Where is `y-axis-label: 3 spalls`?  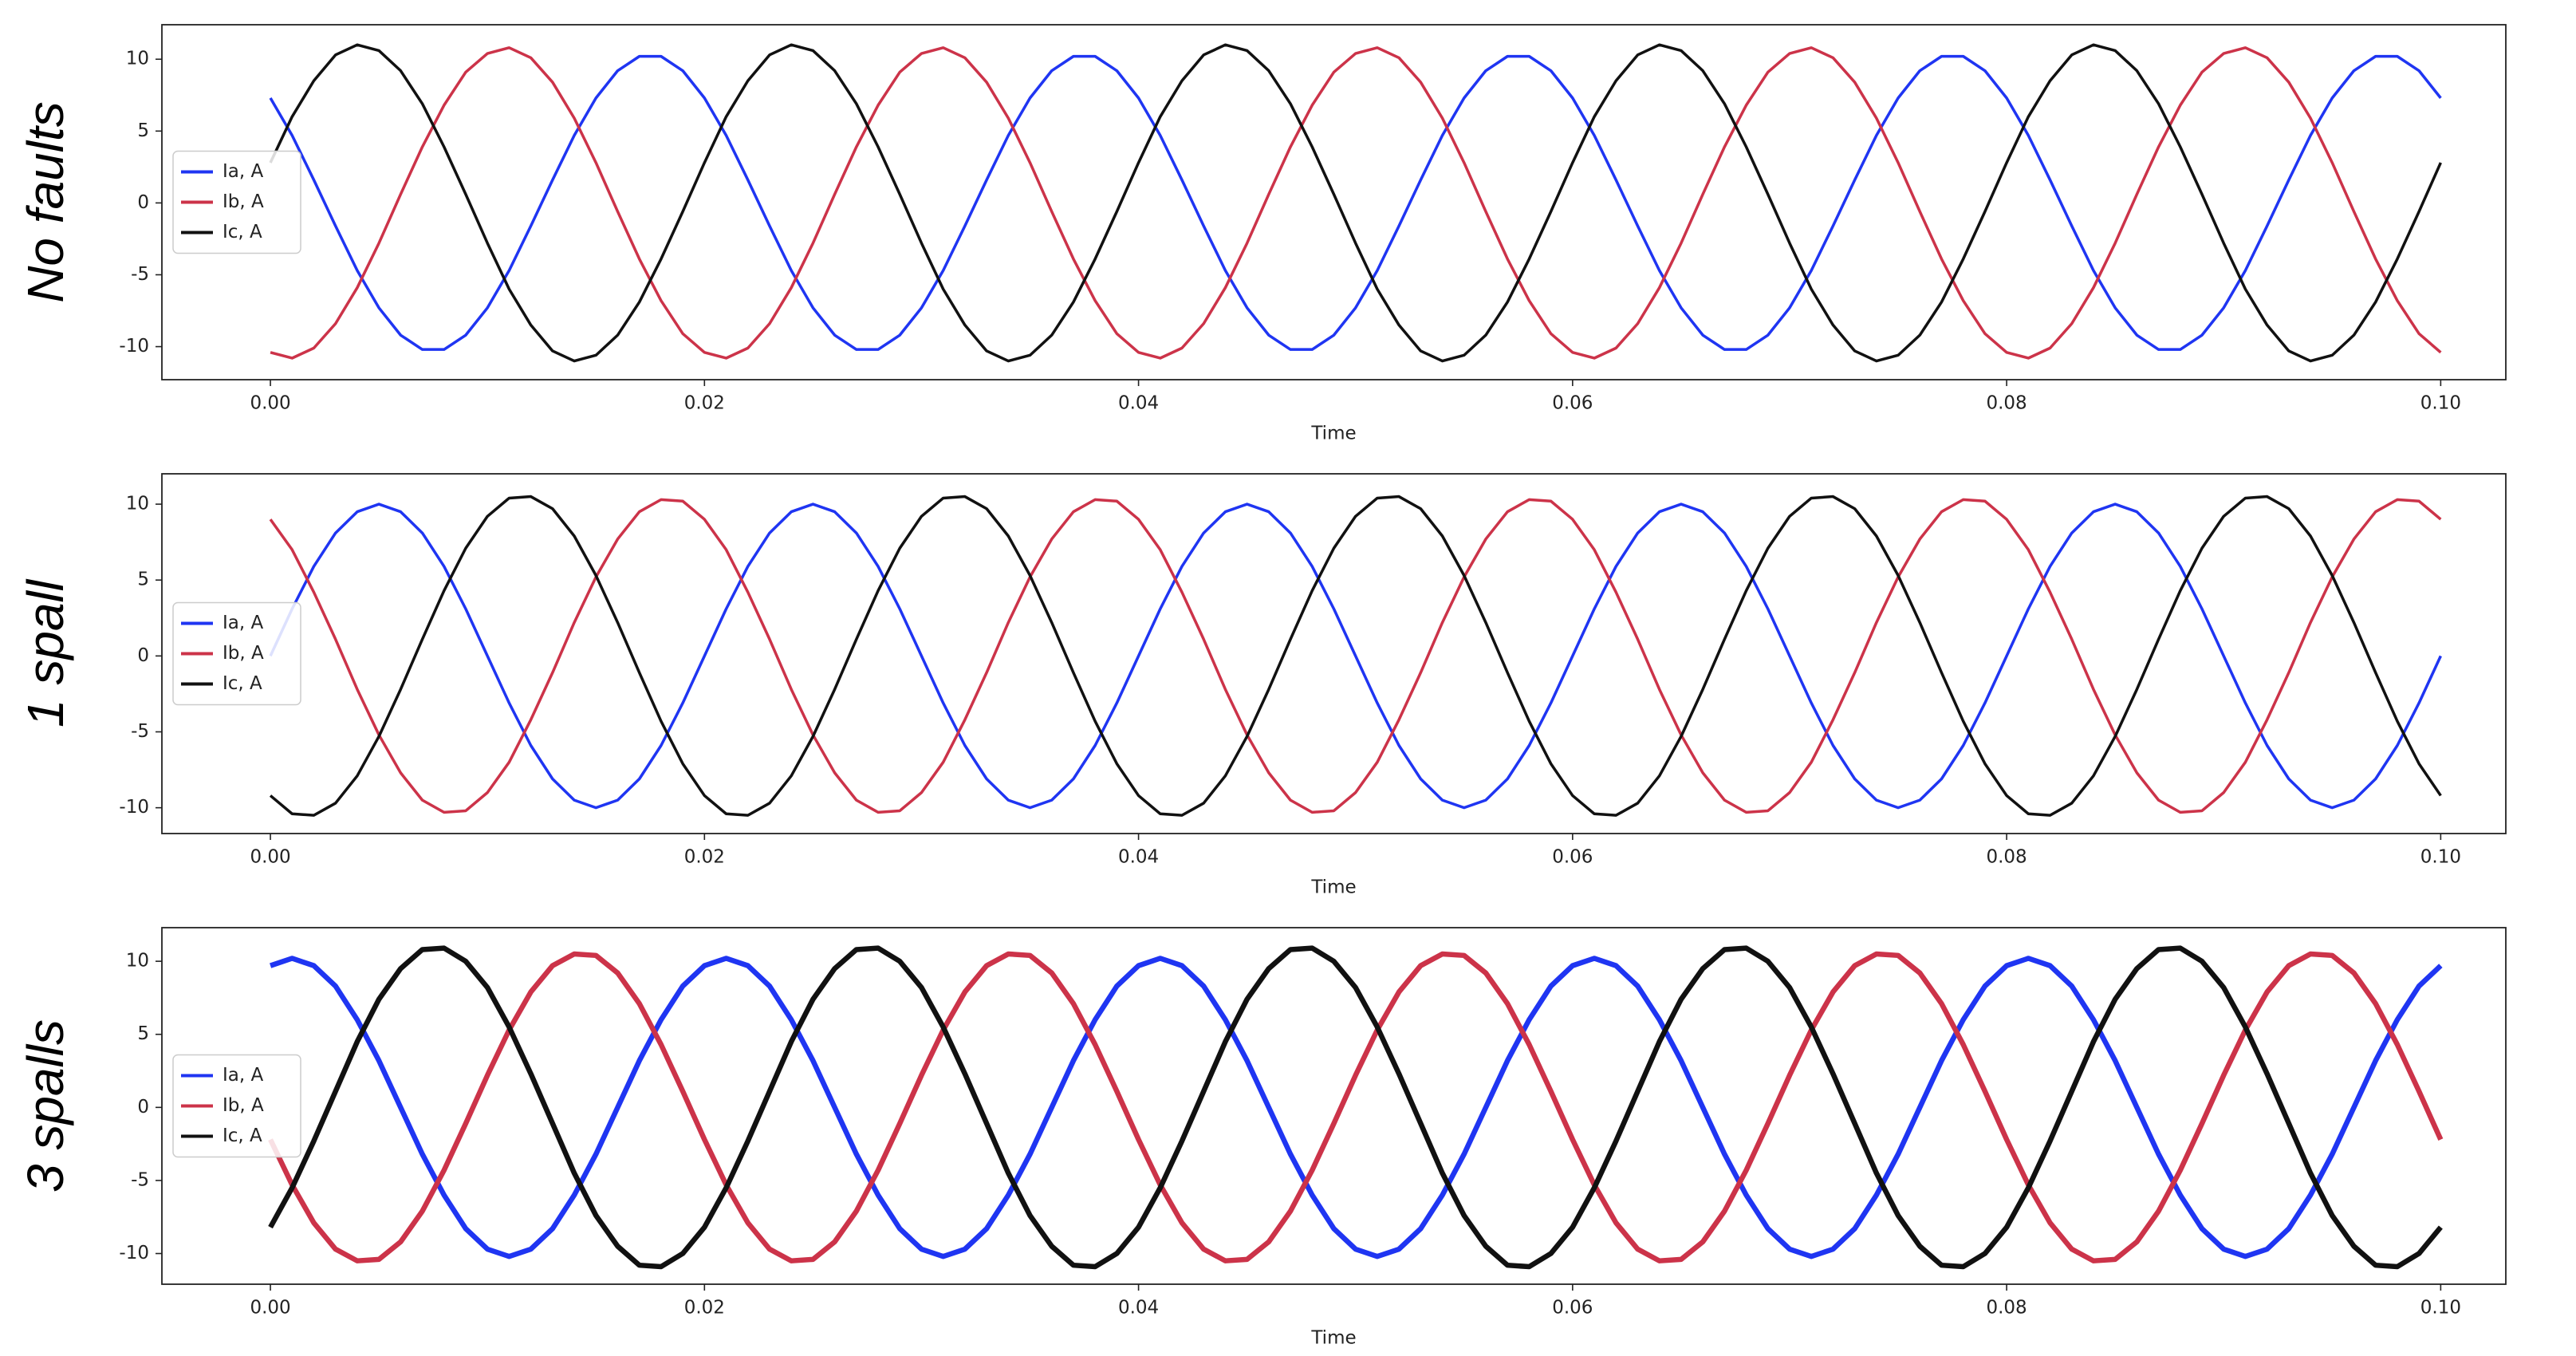 y-axis-label: 3 spalls is located at coordinates (45, 1105).